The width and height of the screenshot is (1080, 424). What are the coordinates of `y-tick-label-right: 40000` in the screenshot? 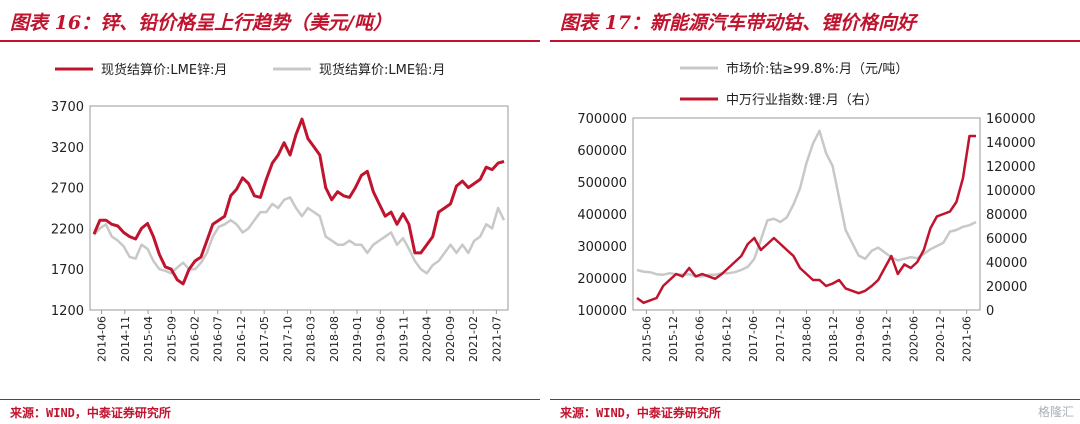 It's located at (1006, 263).